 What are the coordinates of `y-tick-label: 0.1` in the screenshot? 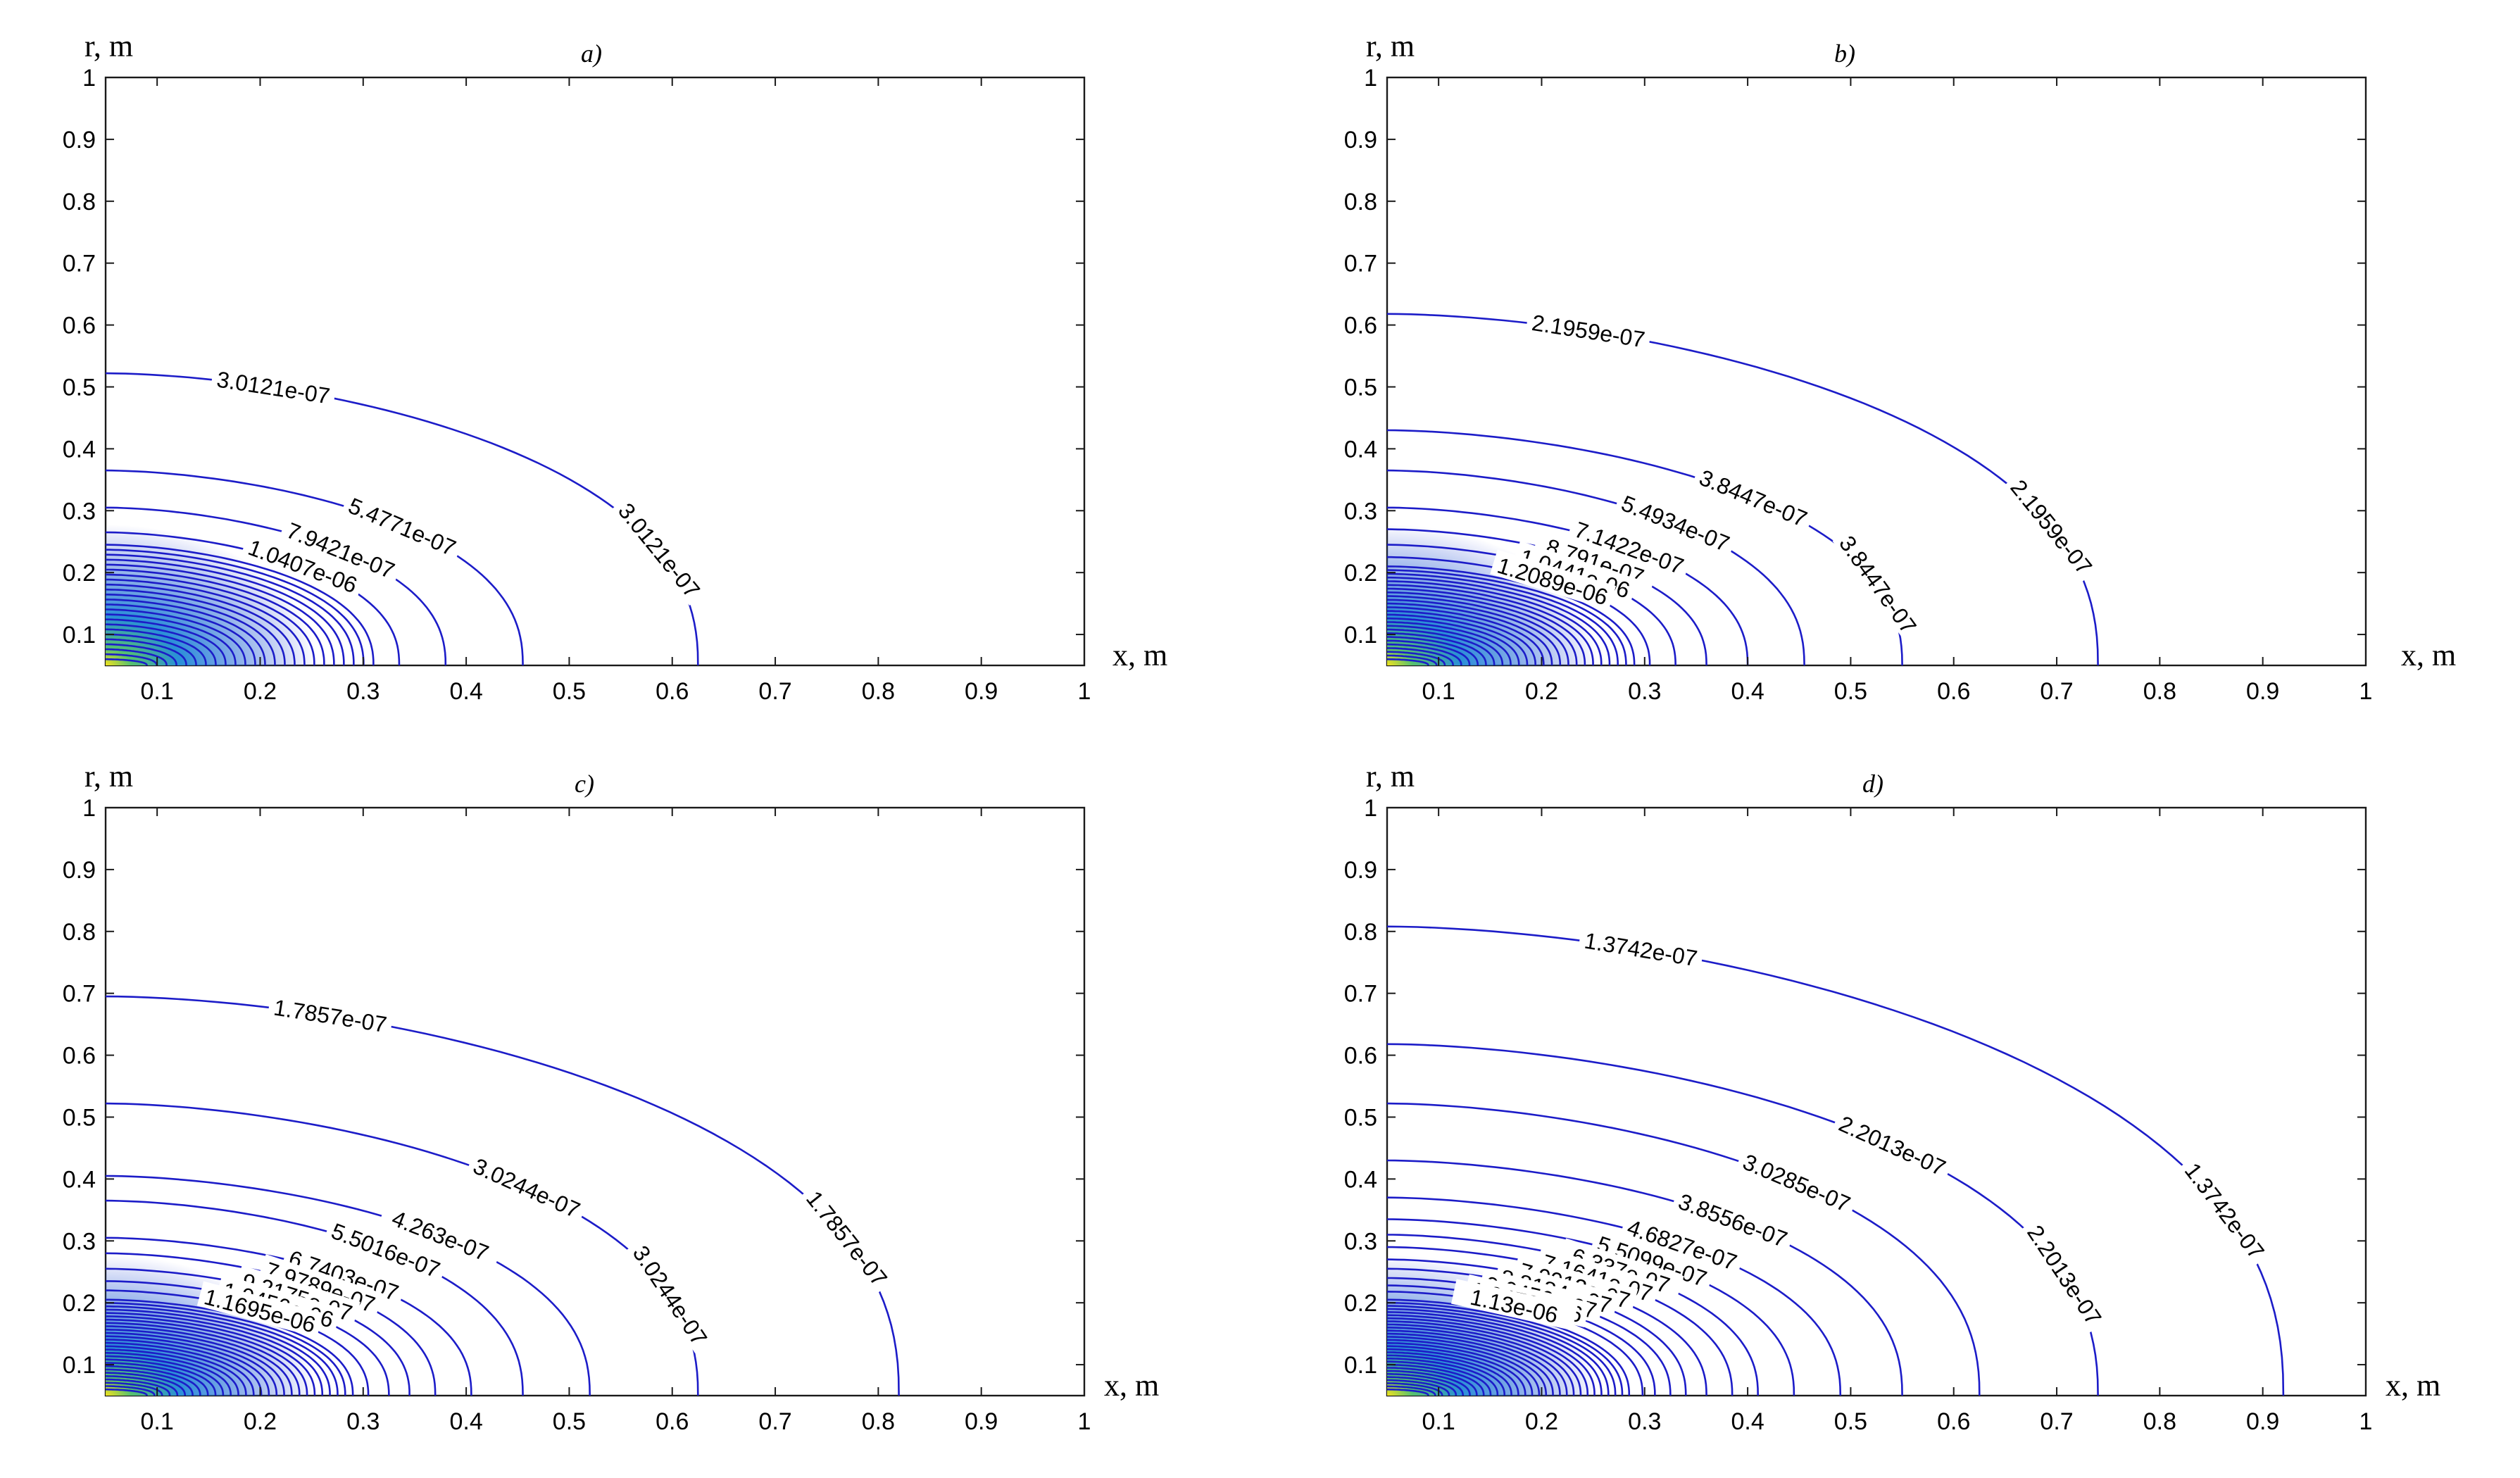 It's located at (80, 635).